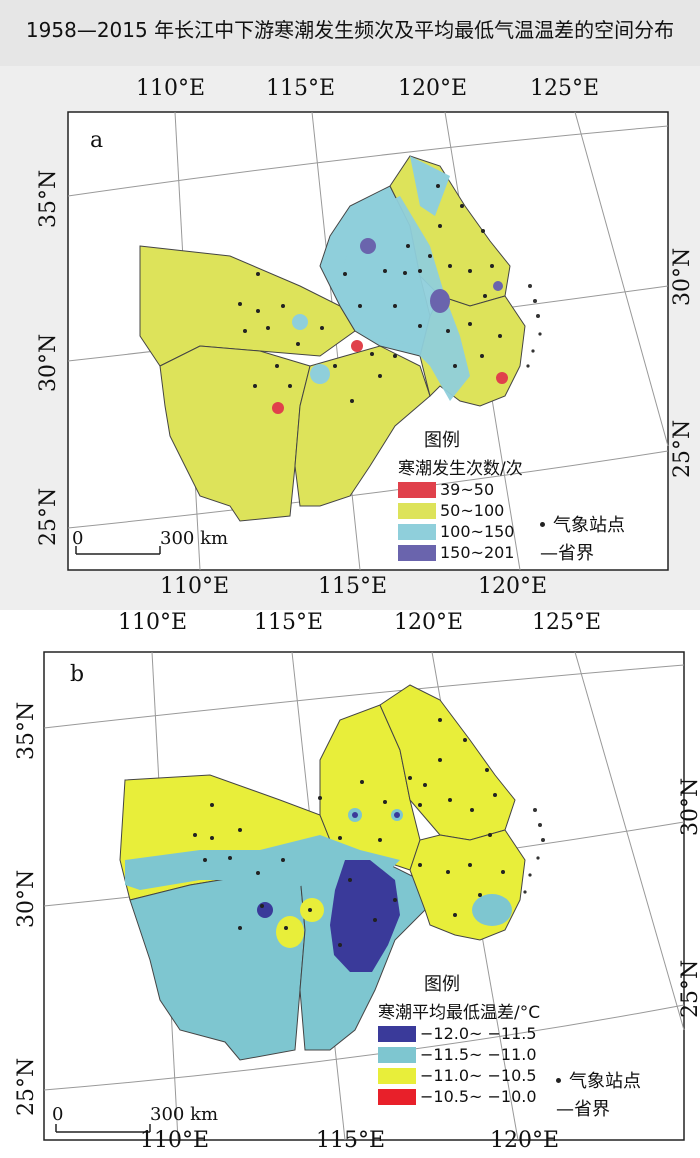 The height and width of the screenshot is (1158, 700). Describe the element at coordinates (370, 293) in the screenshot. I see `stations-a` at that location.